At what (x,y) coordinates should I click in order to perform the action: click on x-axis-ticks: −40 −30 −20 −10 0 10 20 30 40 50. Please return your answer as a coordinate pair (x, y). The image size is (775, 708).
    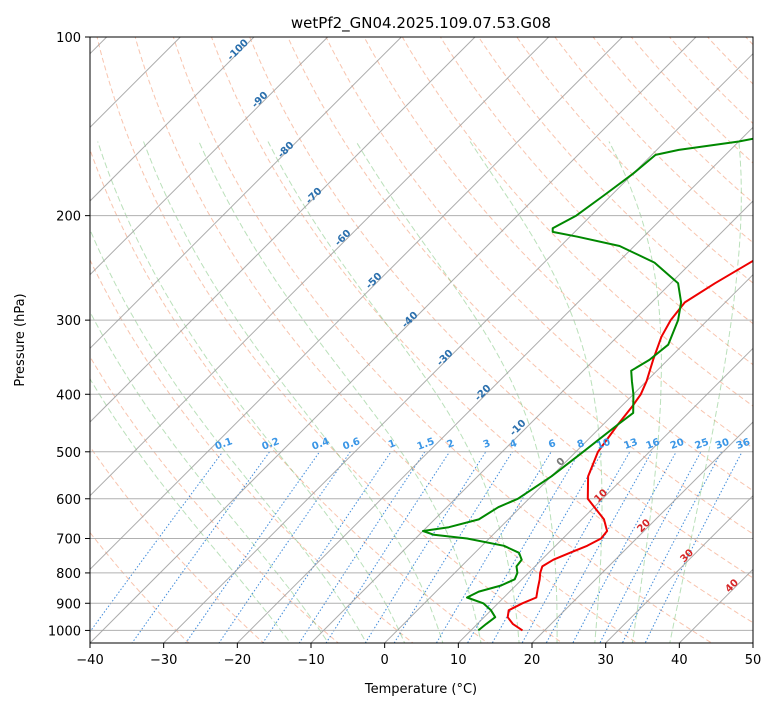
    Looking at the image, I should click on (418, 655).